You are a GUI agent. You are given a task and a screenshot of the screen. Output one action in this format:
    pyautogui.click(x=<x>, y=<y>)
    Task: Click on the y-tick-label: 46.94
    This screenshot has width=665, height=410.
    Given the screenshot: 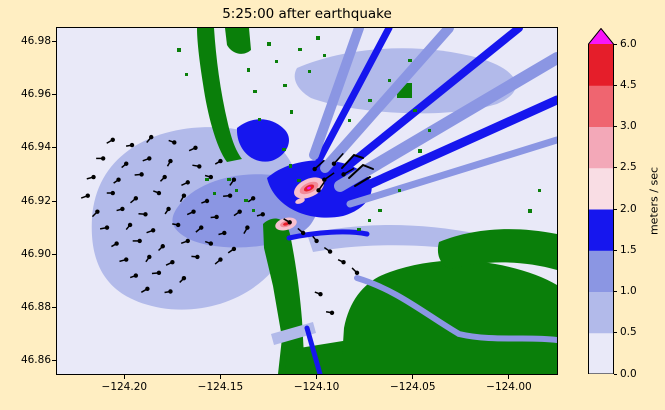 What is the action you would take?
    pyautogui.click(x=35, y=147)
    